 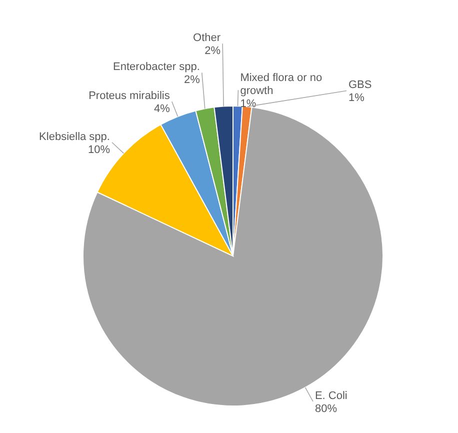 What do you see at coordinates (281, 84) in the screenshot?
I see `slice-label: Mixed flora or no growth` at bounding box center [281, 84].